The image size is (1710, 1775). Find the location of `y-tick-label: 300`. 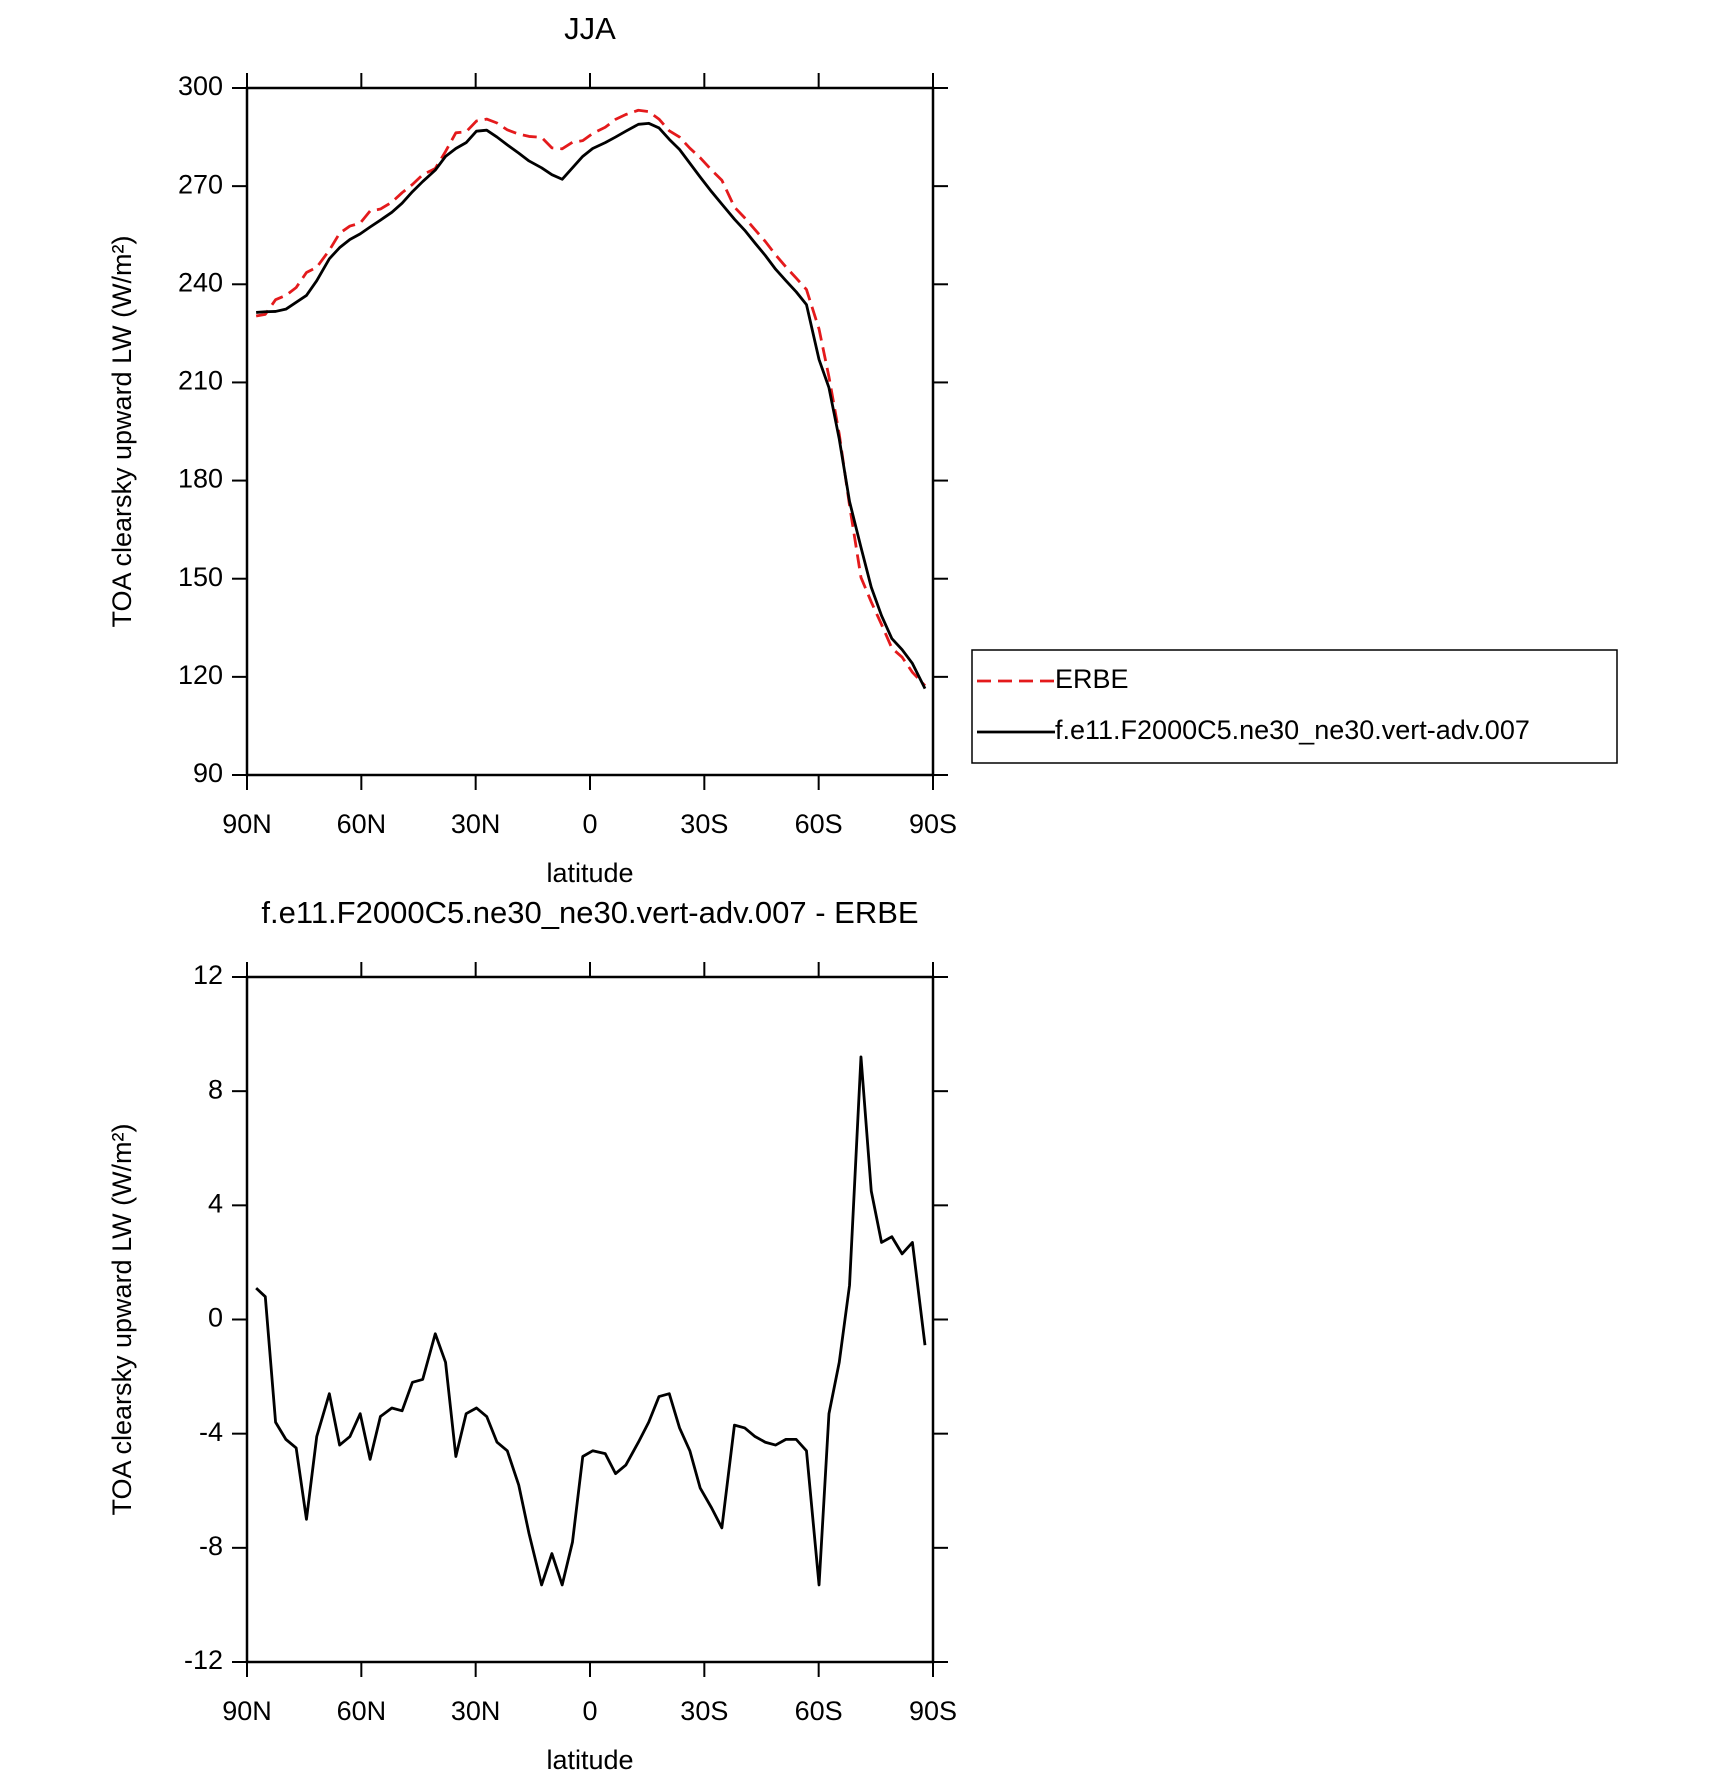

y-tick-label: 300 is located at coordinates (200, 86).